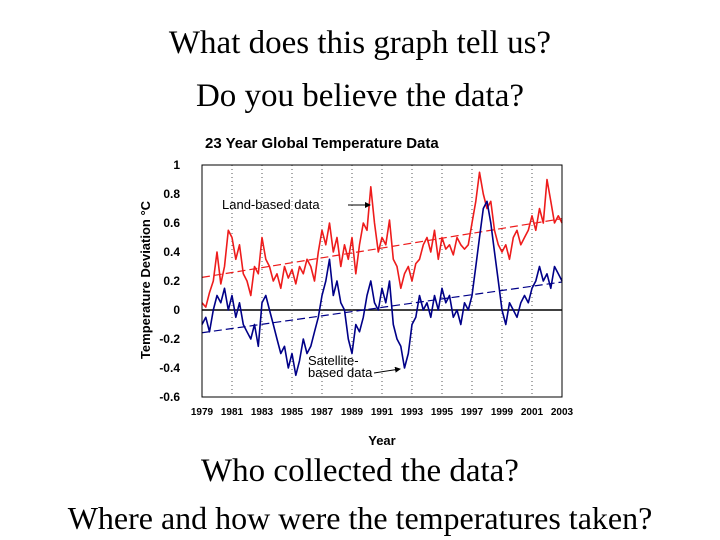 The image size is (720, 540). I want to click on slide-question-3: Who collected the data?, so click(360, 471).